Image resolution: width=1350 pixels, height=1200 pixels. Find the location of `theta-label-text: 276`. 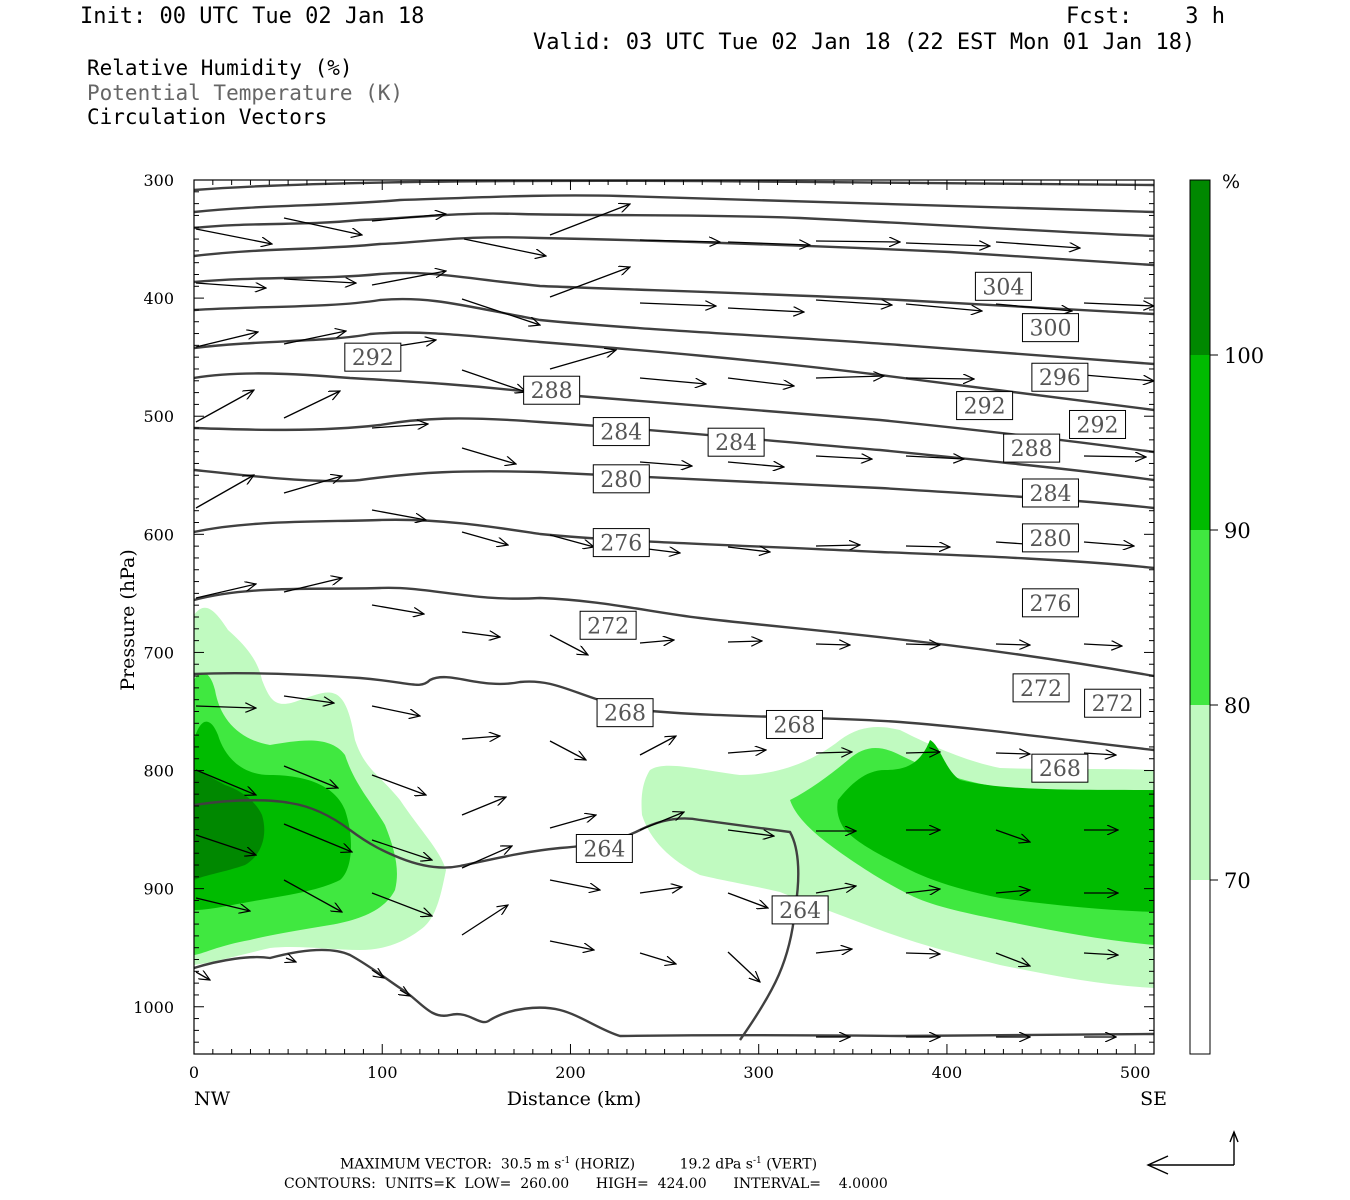

theta-label-text: 276 is located at coordinates (621, 544).